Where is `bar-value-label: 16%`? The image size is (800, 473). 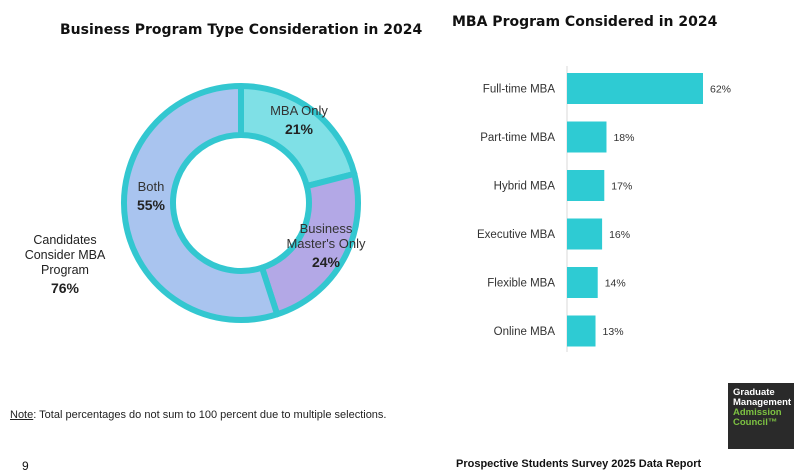
bar-value-label: 16% is located at coordinates (619, 235).